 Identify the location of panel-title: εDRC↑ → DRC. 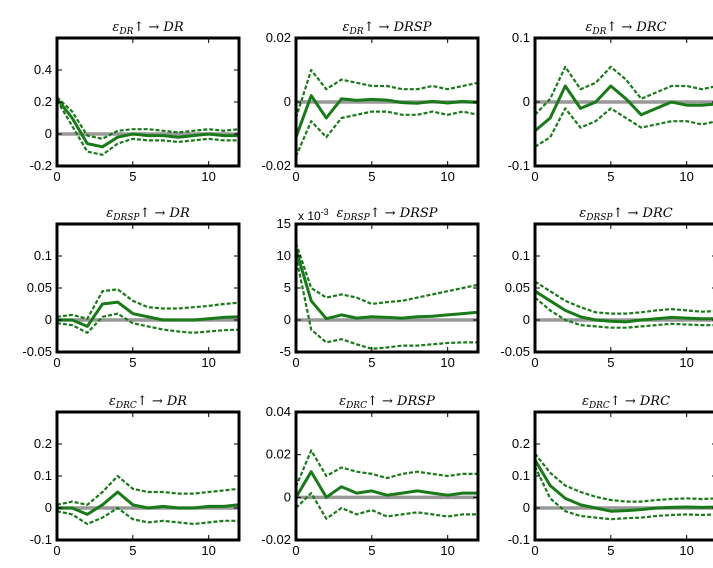
(626, 402).